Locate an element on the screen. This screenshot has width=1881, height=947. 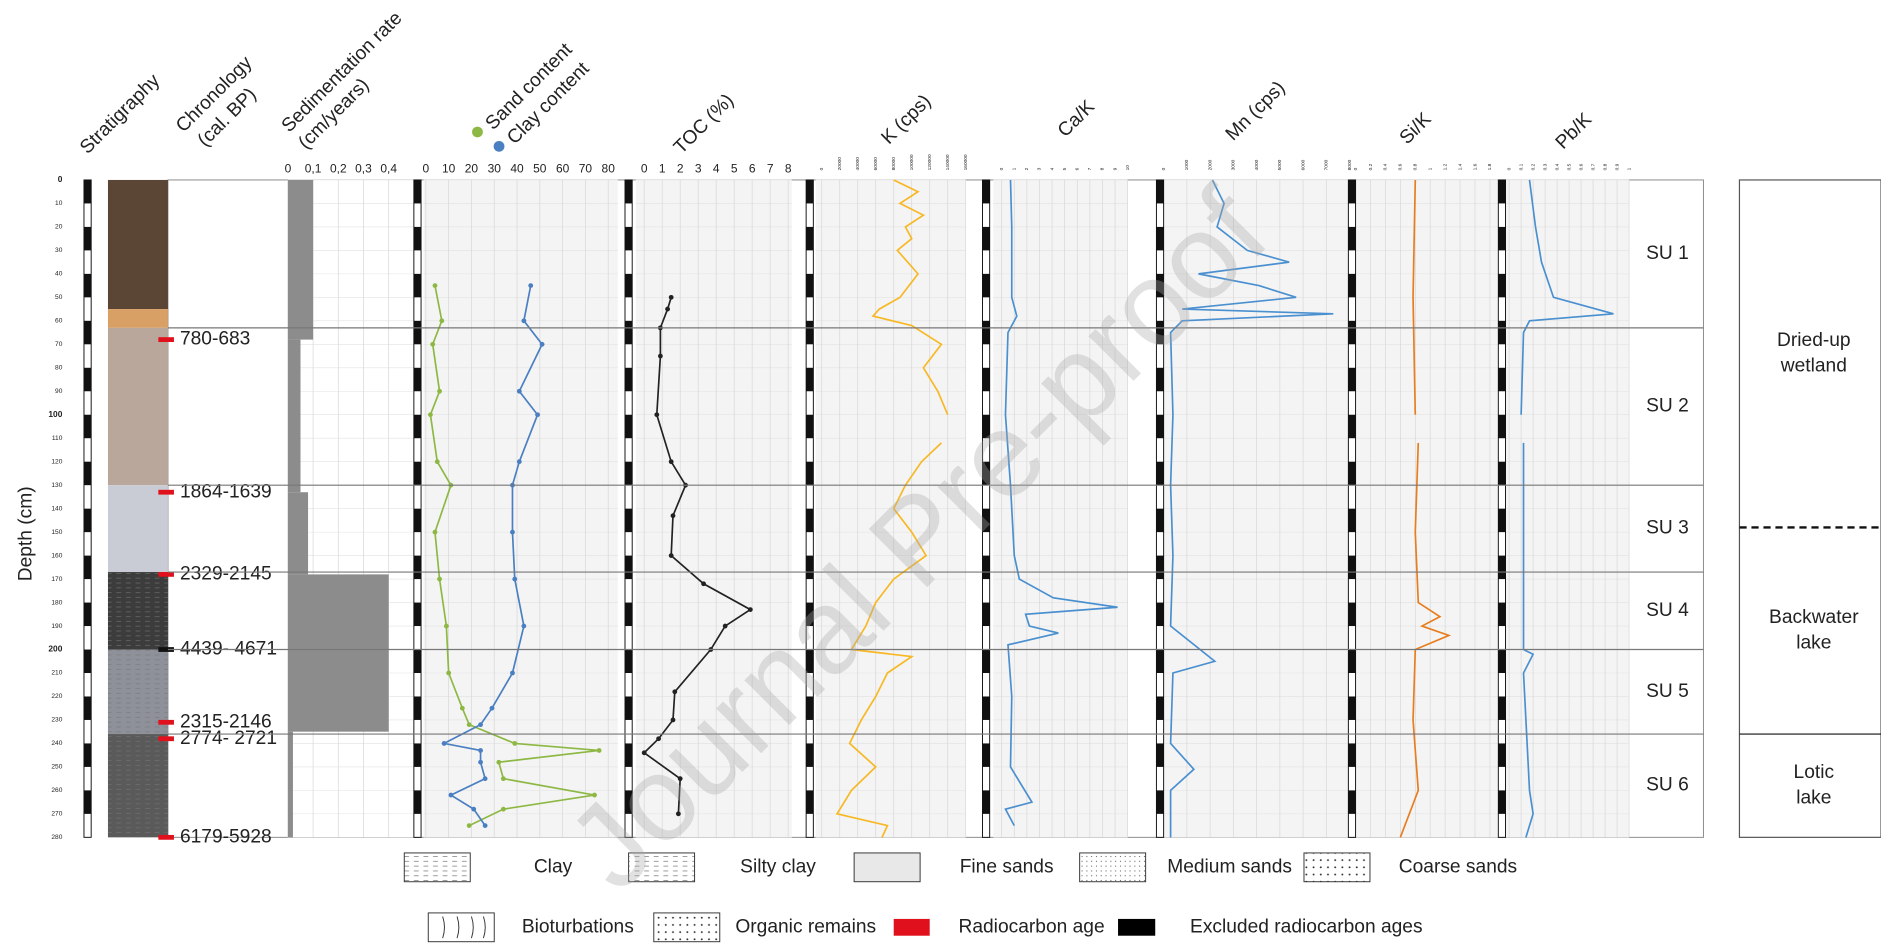
depth-tick-label: 10 is located at coordinates (59, 203).